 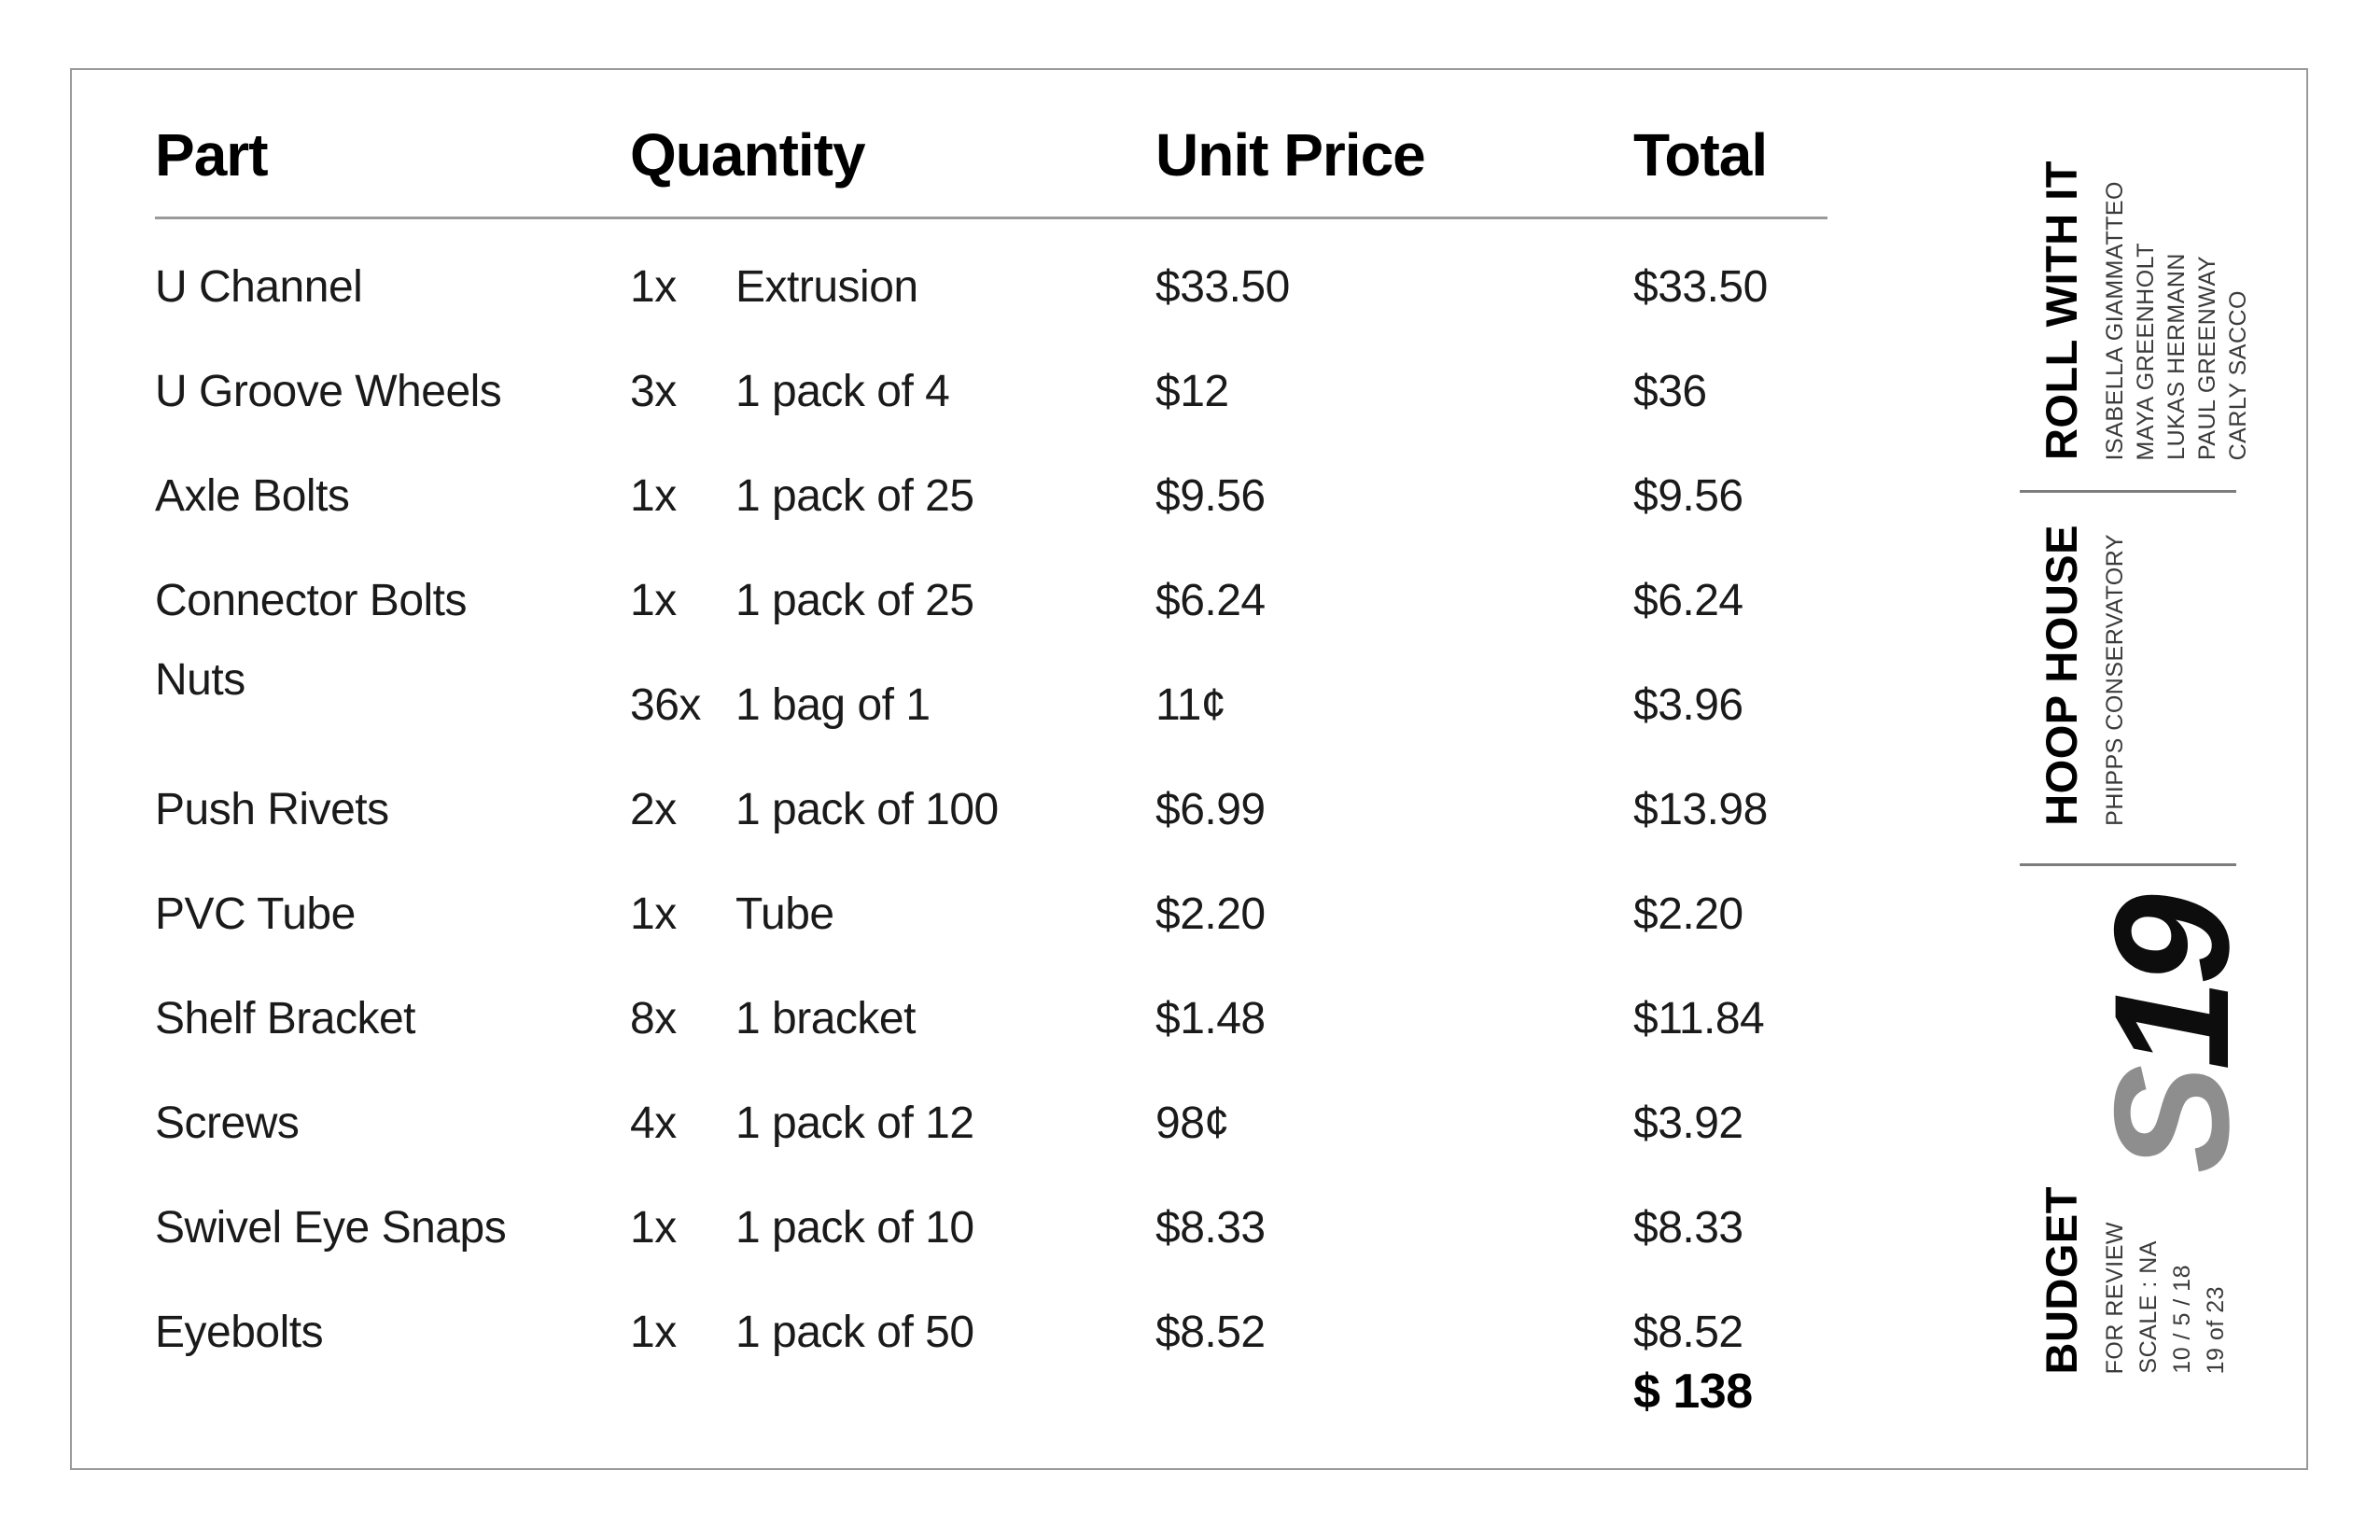 I want to click on unit-price-cell: $2.20, so click(x=1210, y=914).